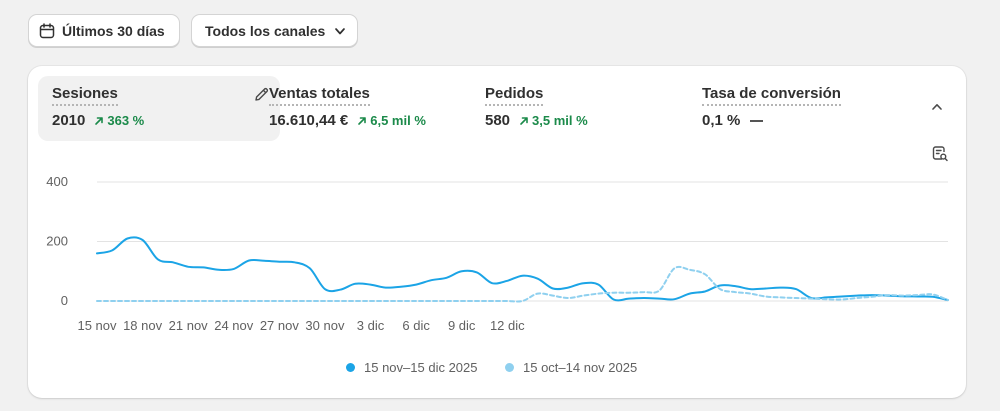 The height and width of the screenshot is (411, 1000). I want to click on x-tick-label: 15 nov, so click(97, 325).